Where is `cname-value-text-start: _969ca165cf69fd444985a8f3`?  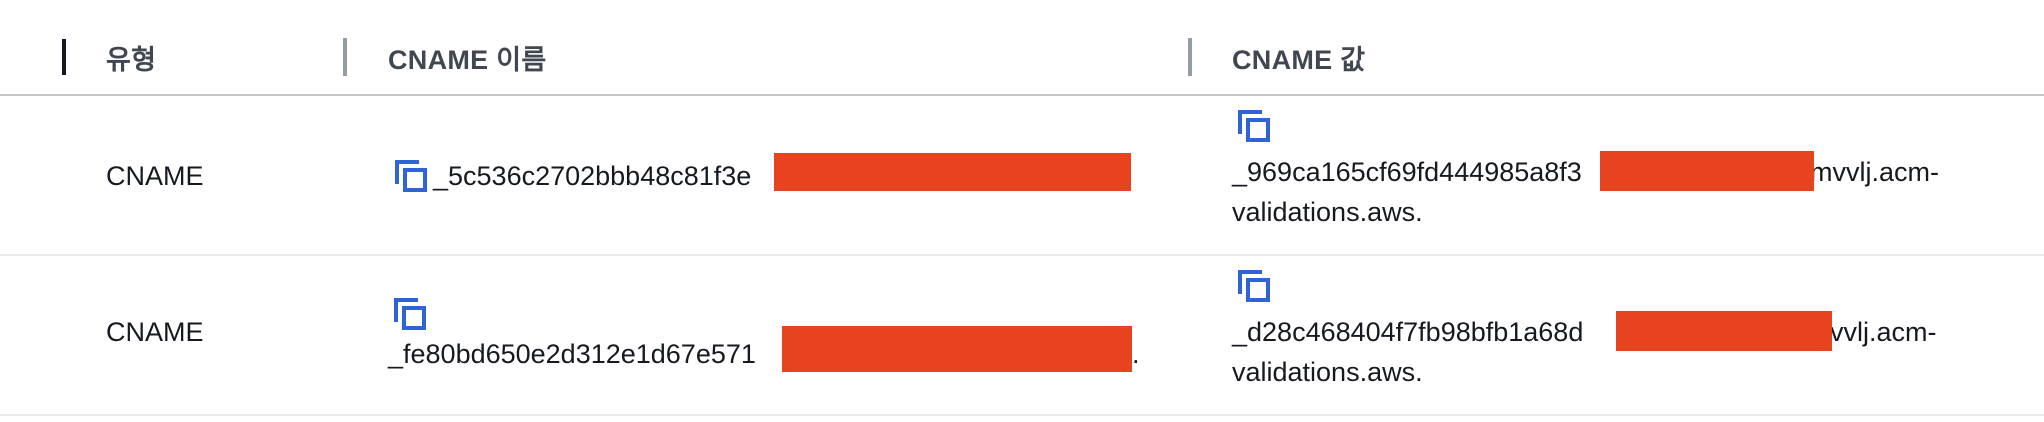
cname-value-text-start: _969ca165cf69fd444985a8f3 is located at coordinates (1407, 172).